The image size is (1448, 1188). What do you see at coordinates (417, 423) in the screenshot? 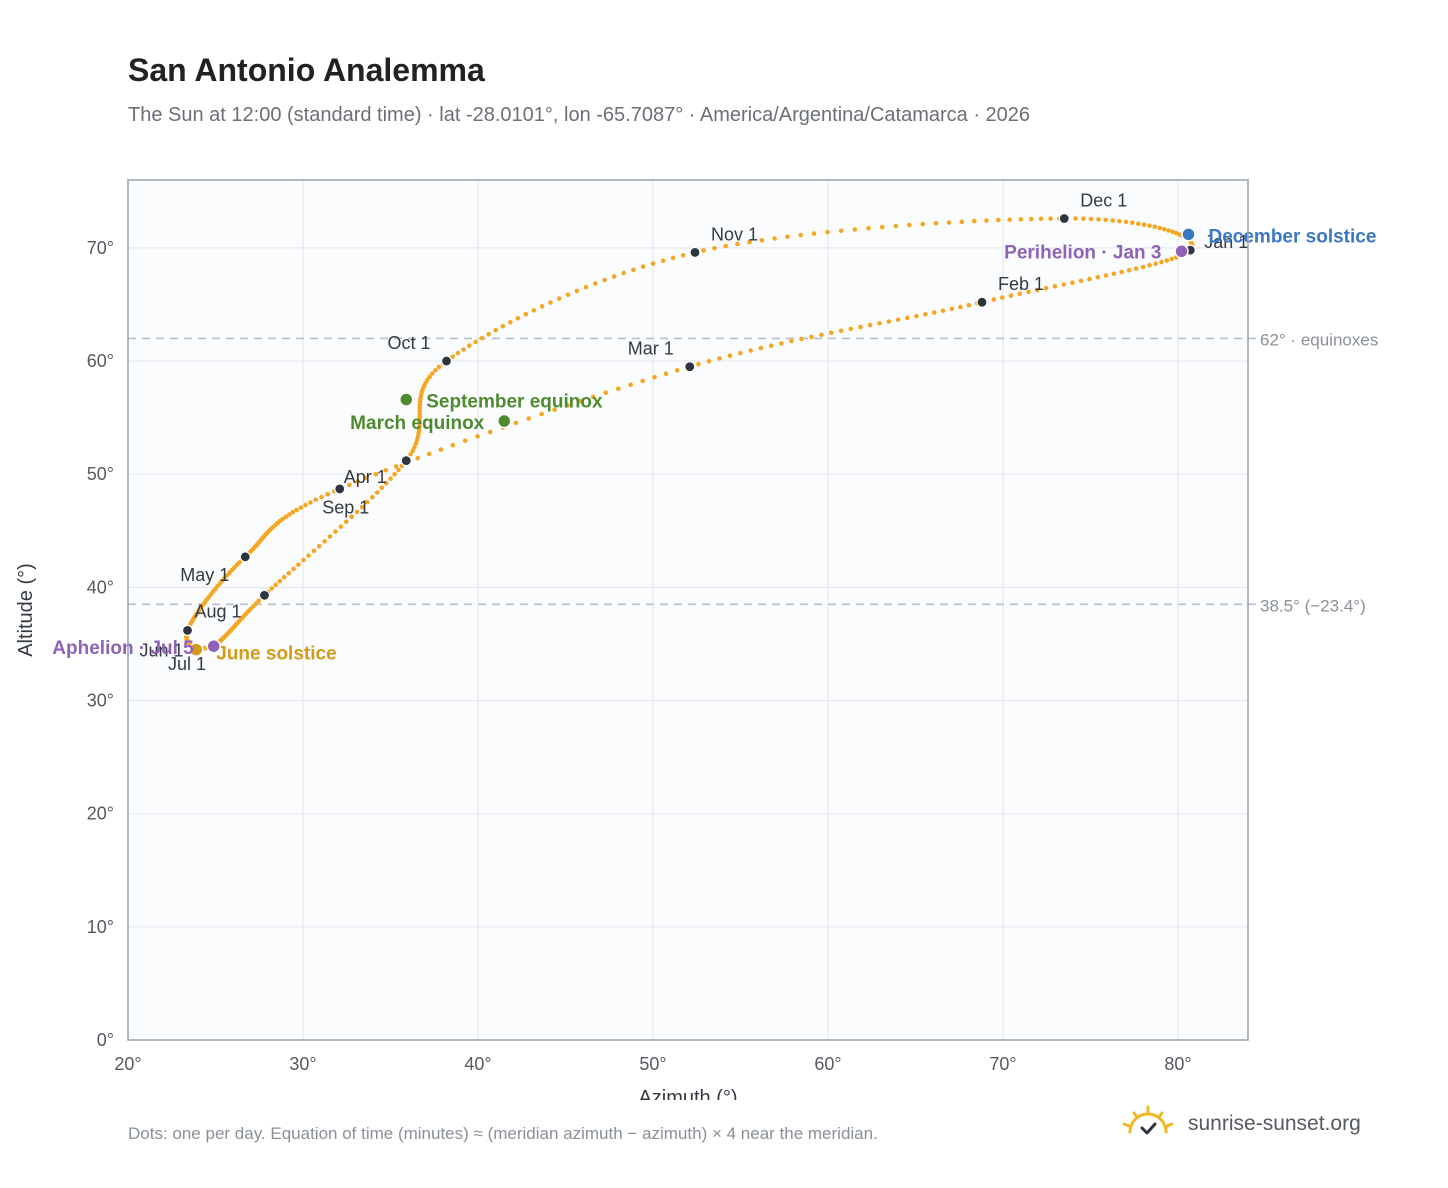
I see `event-label: March equinox` at bounding box center [417, 423].